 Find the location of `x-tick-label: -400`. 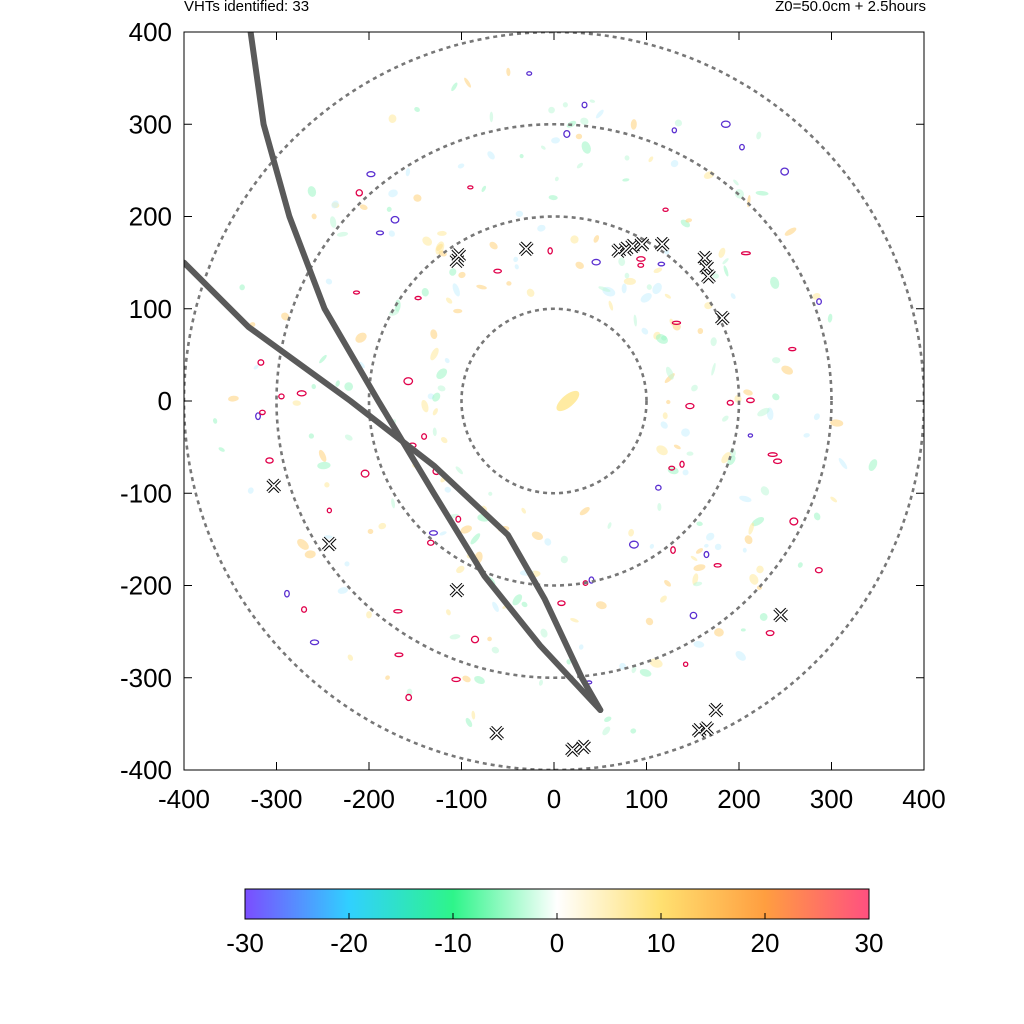

x-tick-label: -400 is located at coordinates (184, 799).